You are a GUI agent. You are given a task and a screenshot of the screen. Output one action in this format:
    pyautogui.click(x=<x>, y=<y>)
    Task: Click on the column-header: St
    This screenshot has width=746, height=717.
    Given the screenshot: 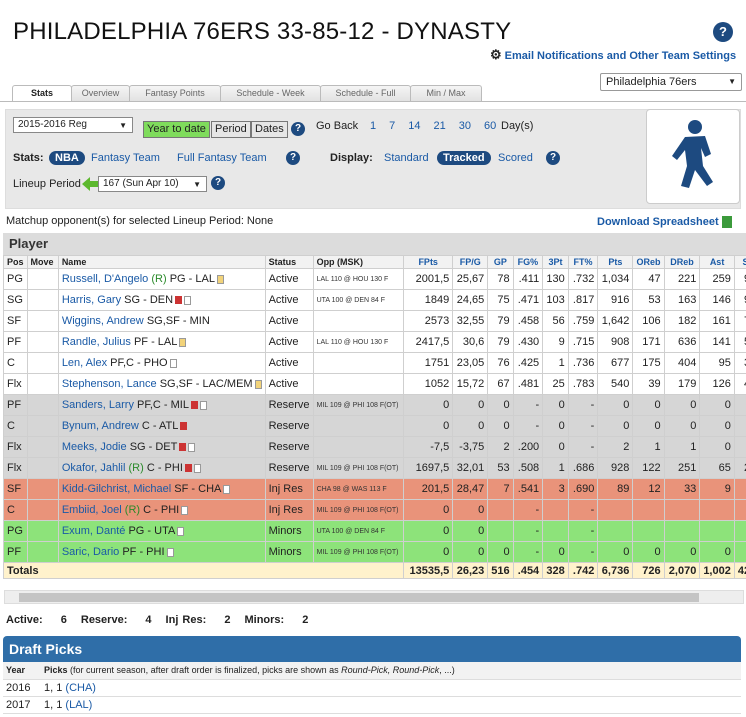 What is the action you would take?
    pyautogui.click(x=739, y=262)
    